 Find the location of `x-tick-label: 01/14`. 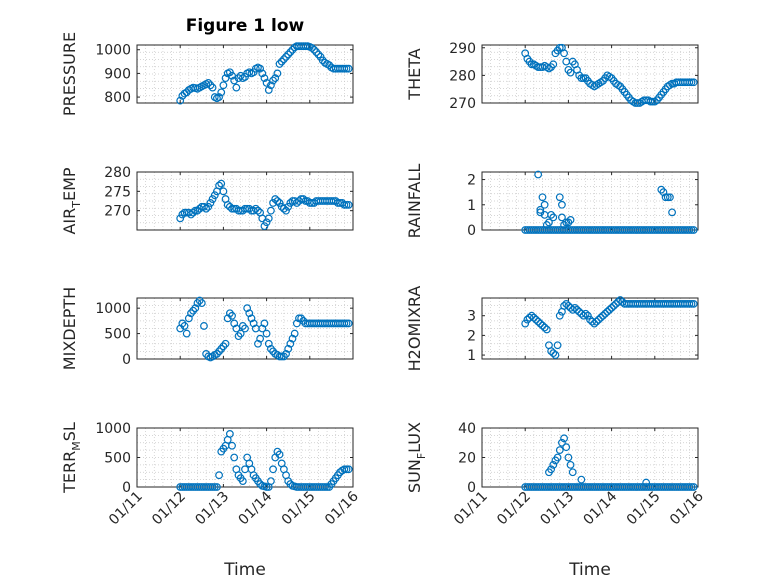

x-tick-label: 01/14 is located at coordinates (256, 508).